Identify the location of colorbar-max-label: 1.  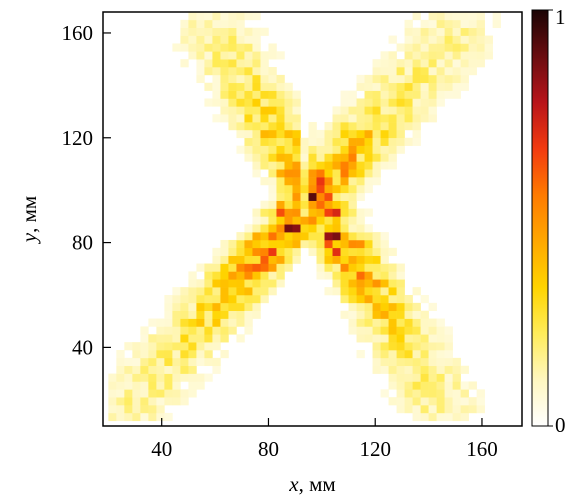
(560, 17).